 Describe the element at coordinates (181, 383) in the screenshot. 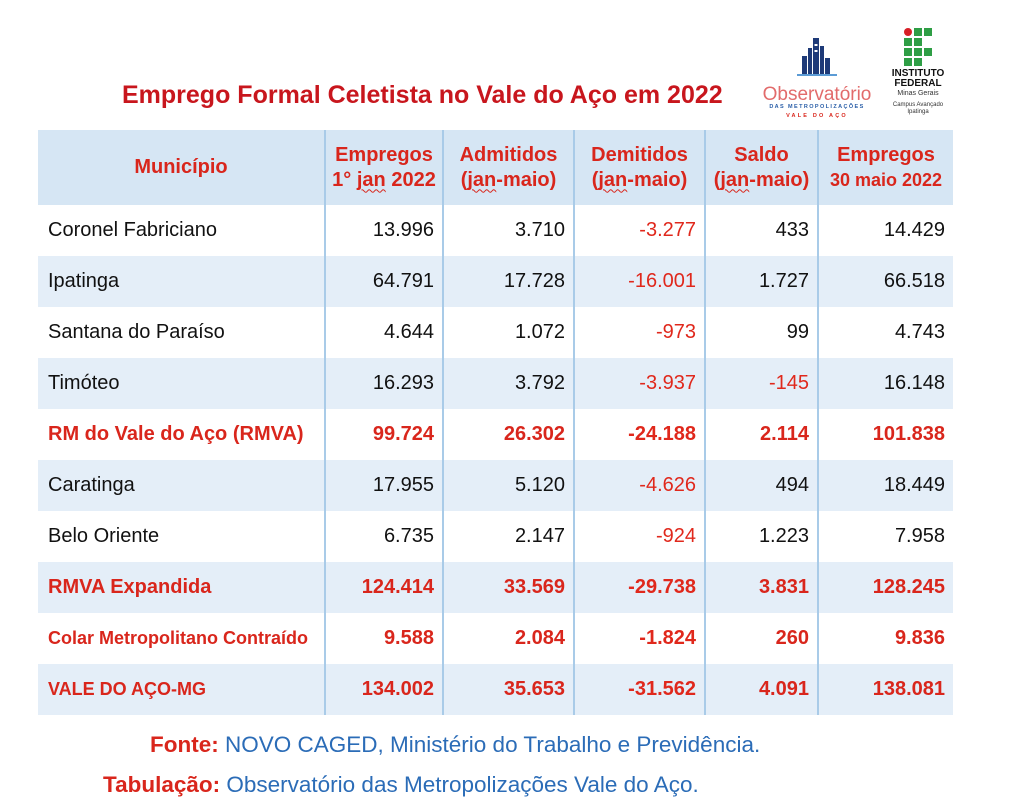

I see `municipality-name: Timóteo` at that location.